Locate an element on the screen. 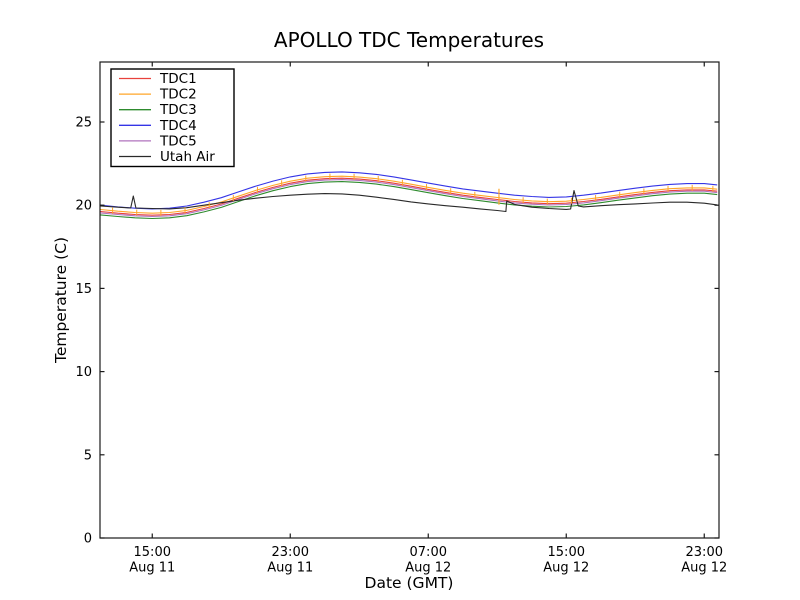  series-line-tdc1 is located at coordinates (409, 196).